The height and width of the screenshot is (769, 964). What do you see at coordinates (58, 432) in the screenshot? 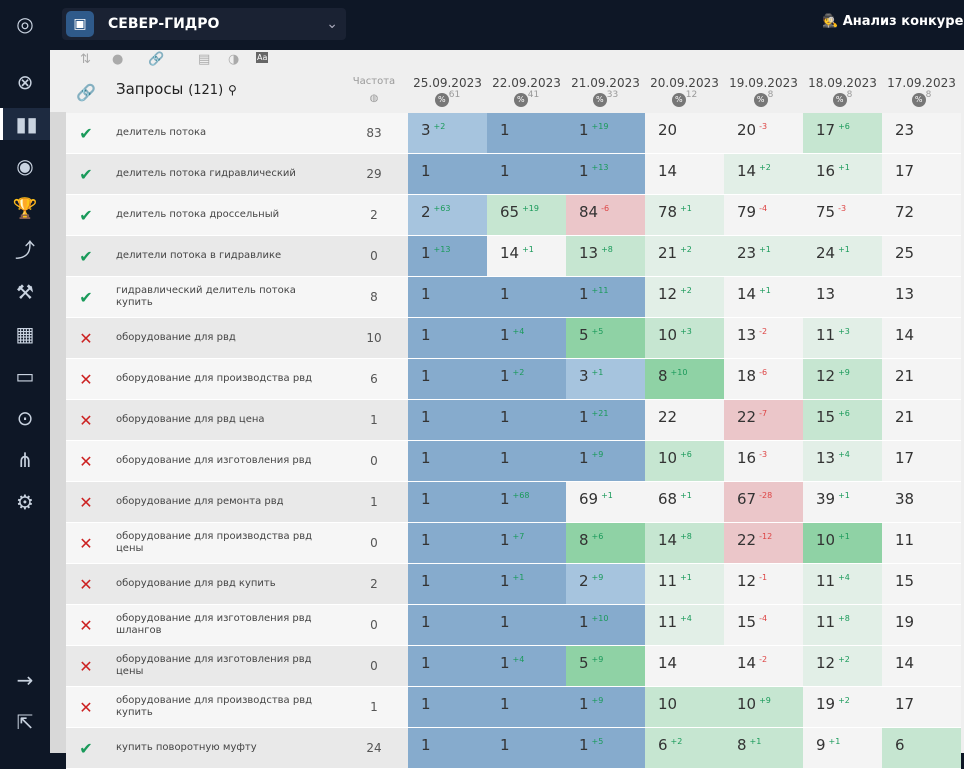
I see `scroll-strip` at bounding box center [58, 432].